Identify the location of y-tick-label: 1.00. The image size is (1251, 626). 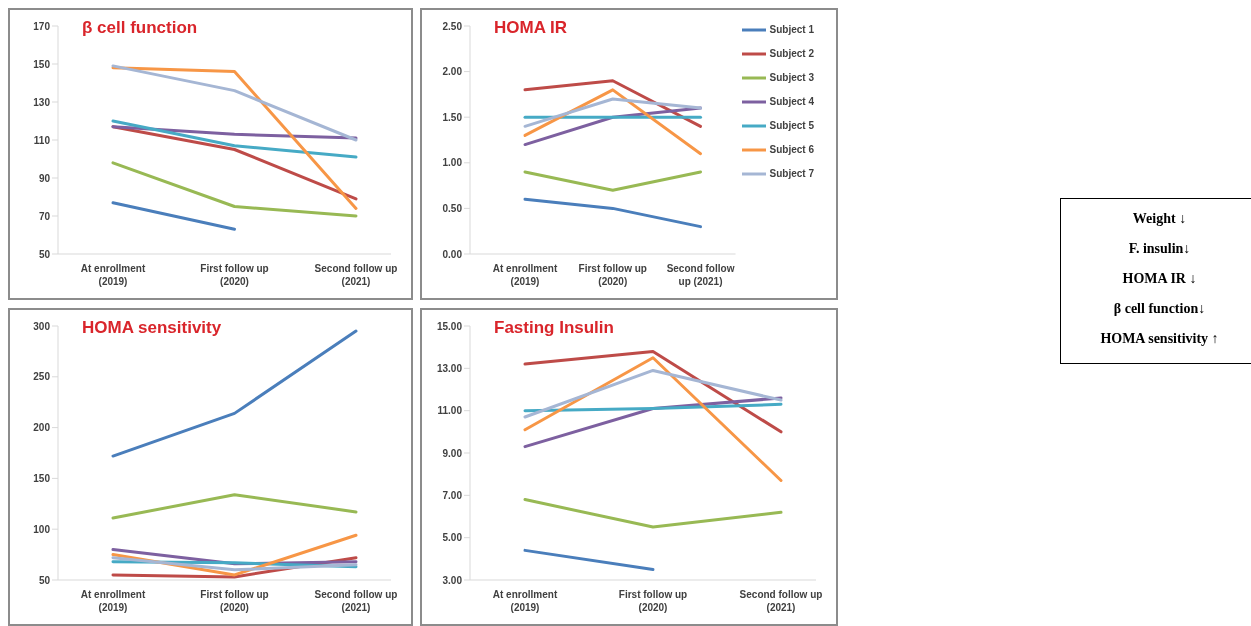
(452, 163).